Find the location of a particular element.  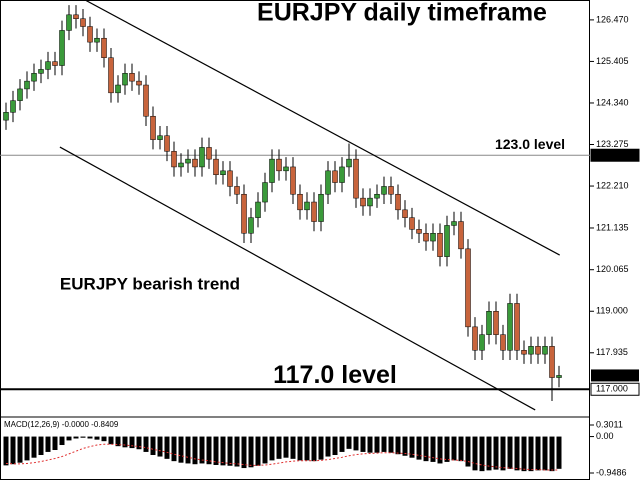

y-tick-label: 117.935 is located at coordinates (612, 352).